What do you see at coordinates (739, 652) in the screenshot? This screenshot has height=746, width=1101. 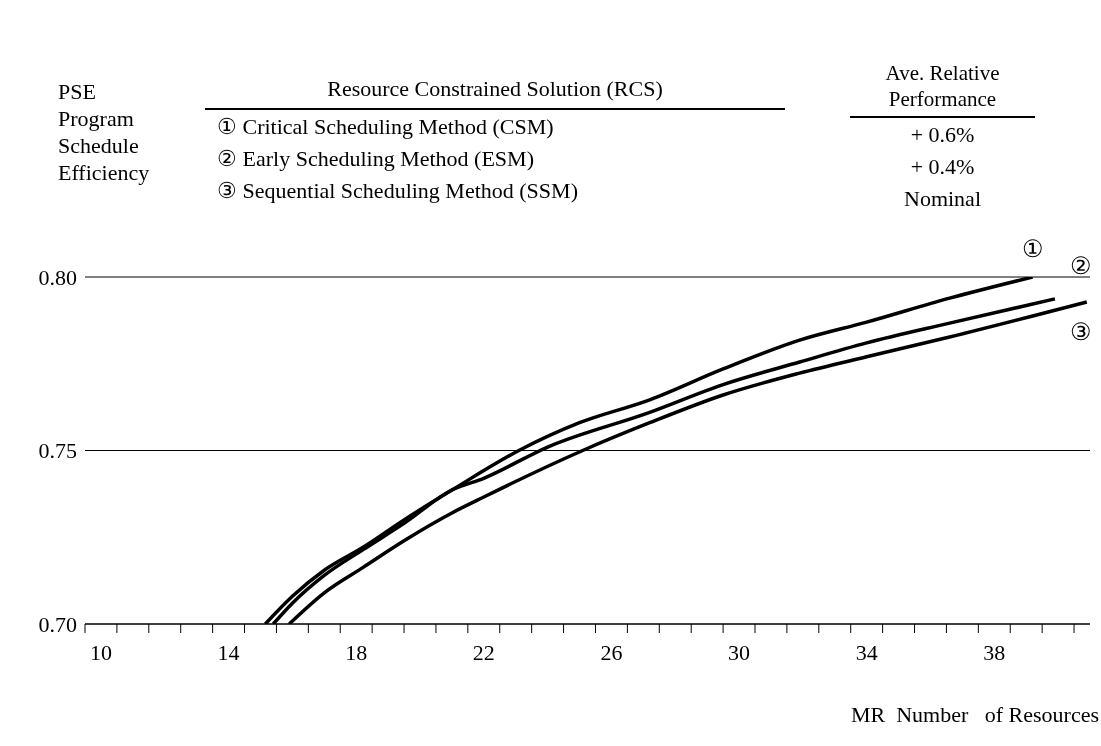 I see `x-tick-label: 30` at bounding box center [739, 652].